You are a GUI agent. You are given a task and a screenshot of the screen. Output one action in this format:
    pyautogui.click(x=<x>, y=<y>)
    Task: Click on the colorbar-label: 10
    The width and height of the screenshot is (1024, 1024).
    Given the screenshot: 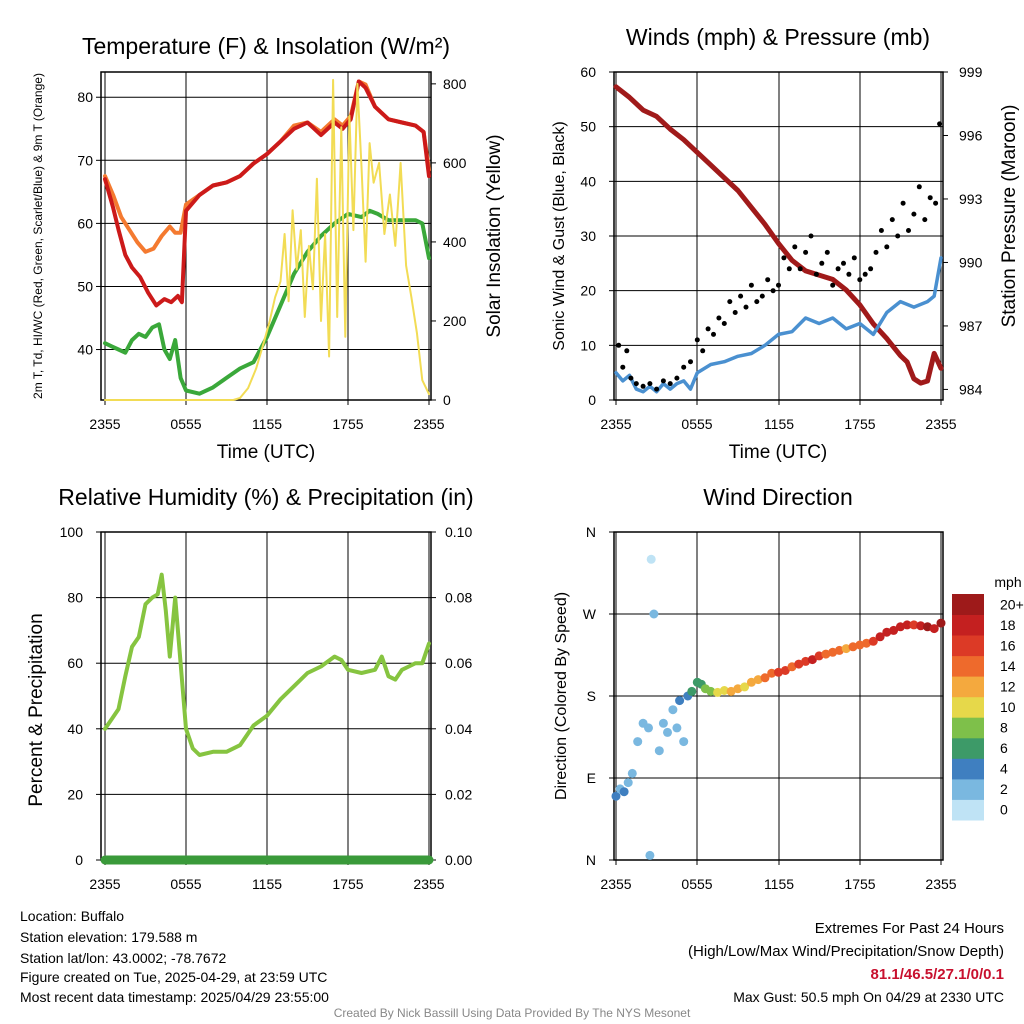 What is the action you would take?
    pyautogui.click(x=1008, y=707)
    